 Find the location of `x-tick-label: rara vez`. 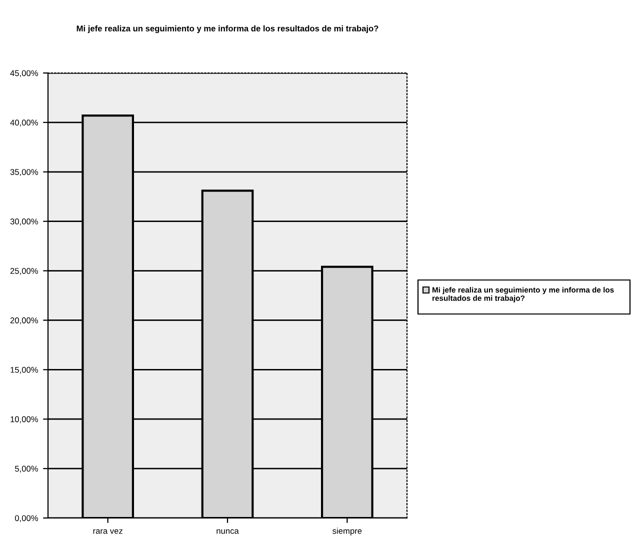

x-tick-label: rara vez is located at coordinates (107, 531).